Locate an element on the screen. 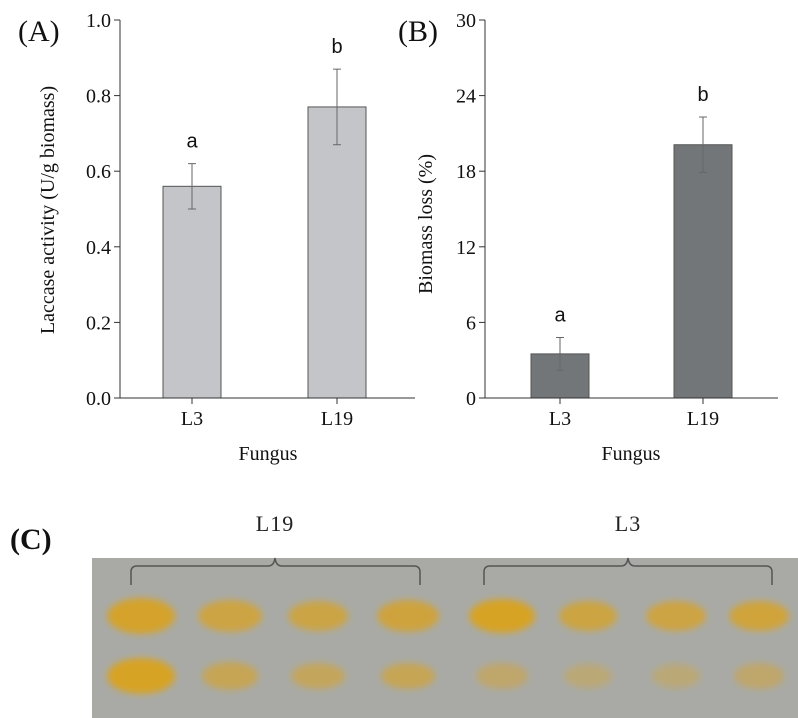  y-tick-label: 18 is located at coordinates (466, 172).